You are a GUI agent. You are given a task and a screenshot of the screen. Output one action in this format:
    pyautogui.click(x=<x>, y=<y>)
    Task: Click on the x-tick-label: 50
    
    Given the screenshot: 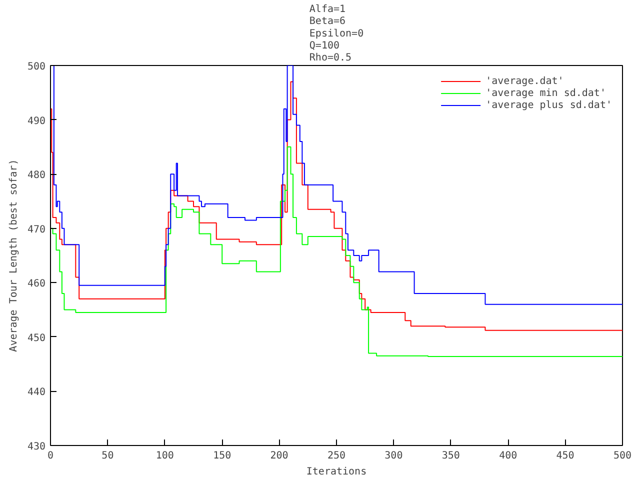 What is the action you would take?
    pyautogui.click(x=108, y=456)
    